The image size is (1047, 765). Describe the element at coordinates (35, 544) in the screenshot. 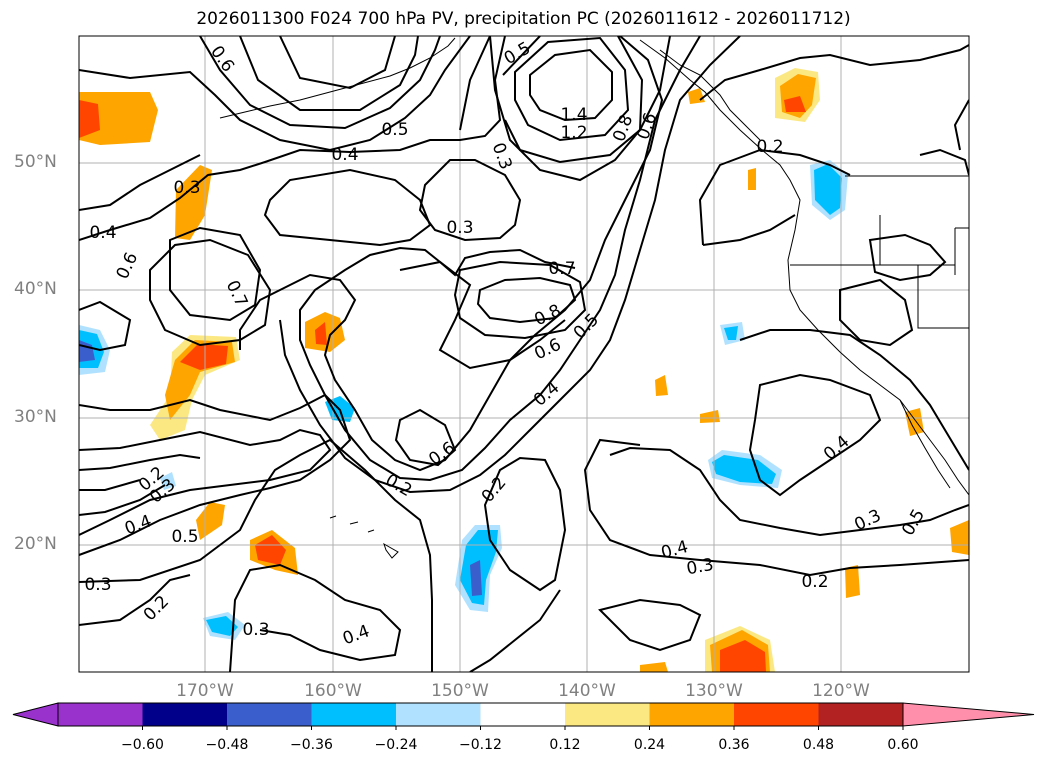

I see `lat-label-20n: 20°N` at that location.